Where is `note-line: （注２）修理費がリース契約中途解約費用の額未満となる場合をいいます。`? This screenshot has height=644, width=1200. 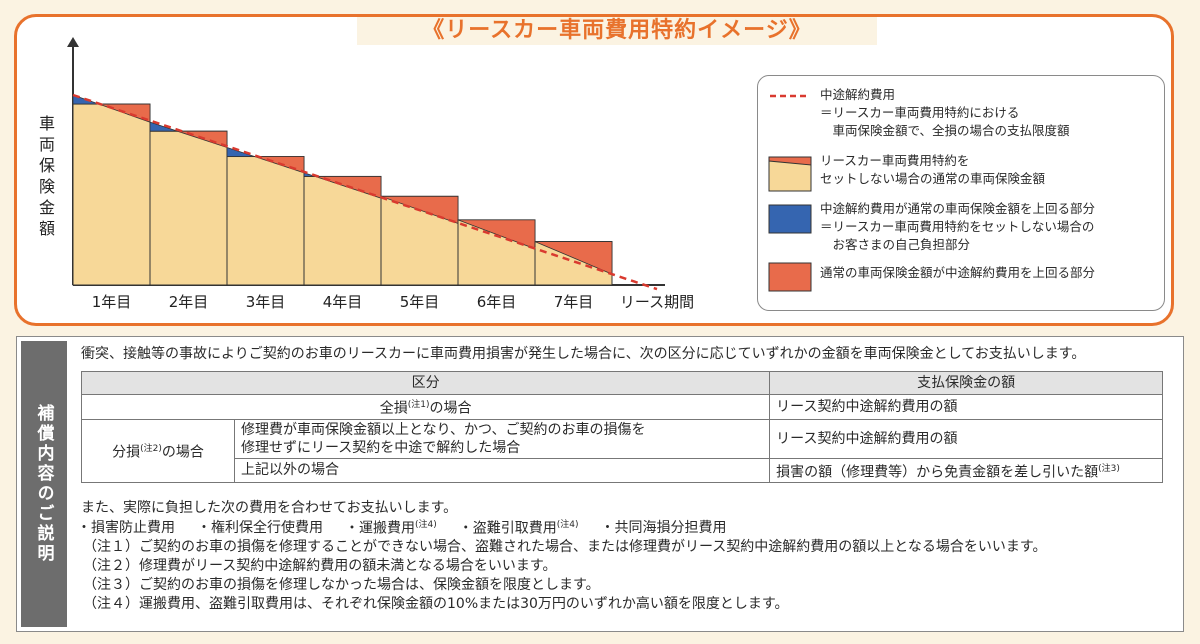
note-line: （注２）修理費がリース契約中途解約費用の額未満となる場合をいいます。 is located at coordinates (320, 566).